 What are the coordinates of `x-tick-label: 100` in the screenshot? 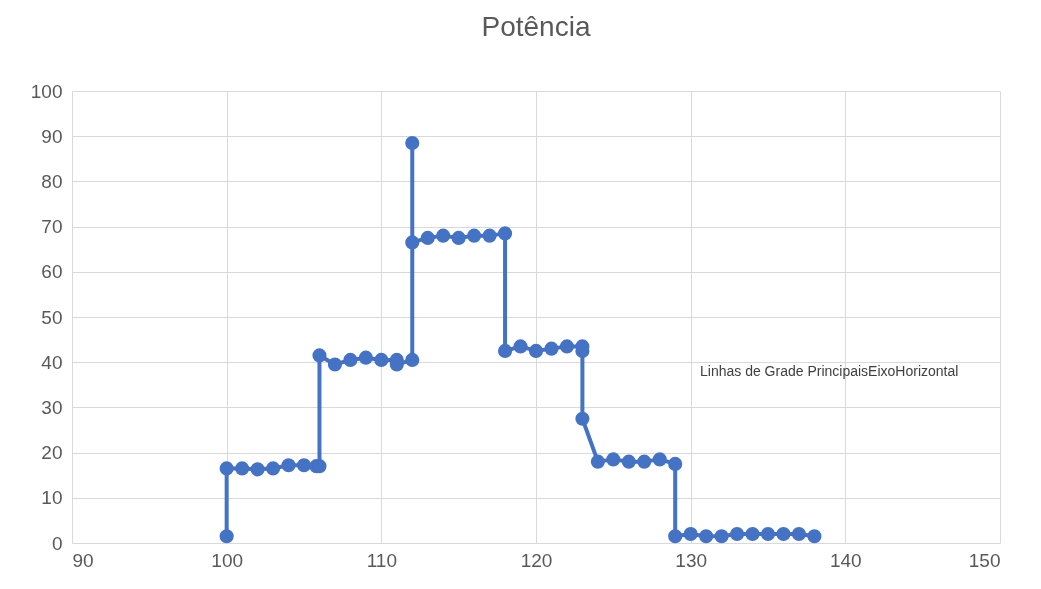 It's located at (227, 560).